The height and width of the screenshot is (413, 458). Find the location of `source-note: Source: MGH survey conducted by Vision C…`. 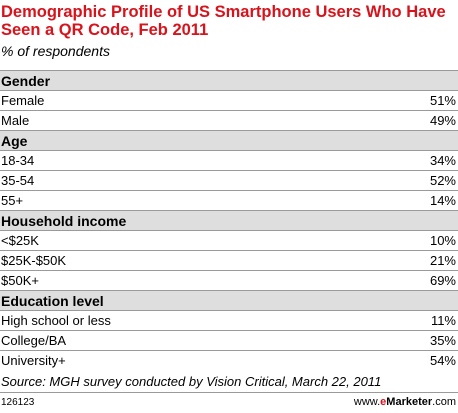

source-note: Source: MGH survey conducted by Vision C… is located at coordinates (191, 381).